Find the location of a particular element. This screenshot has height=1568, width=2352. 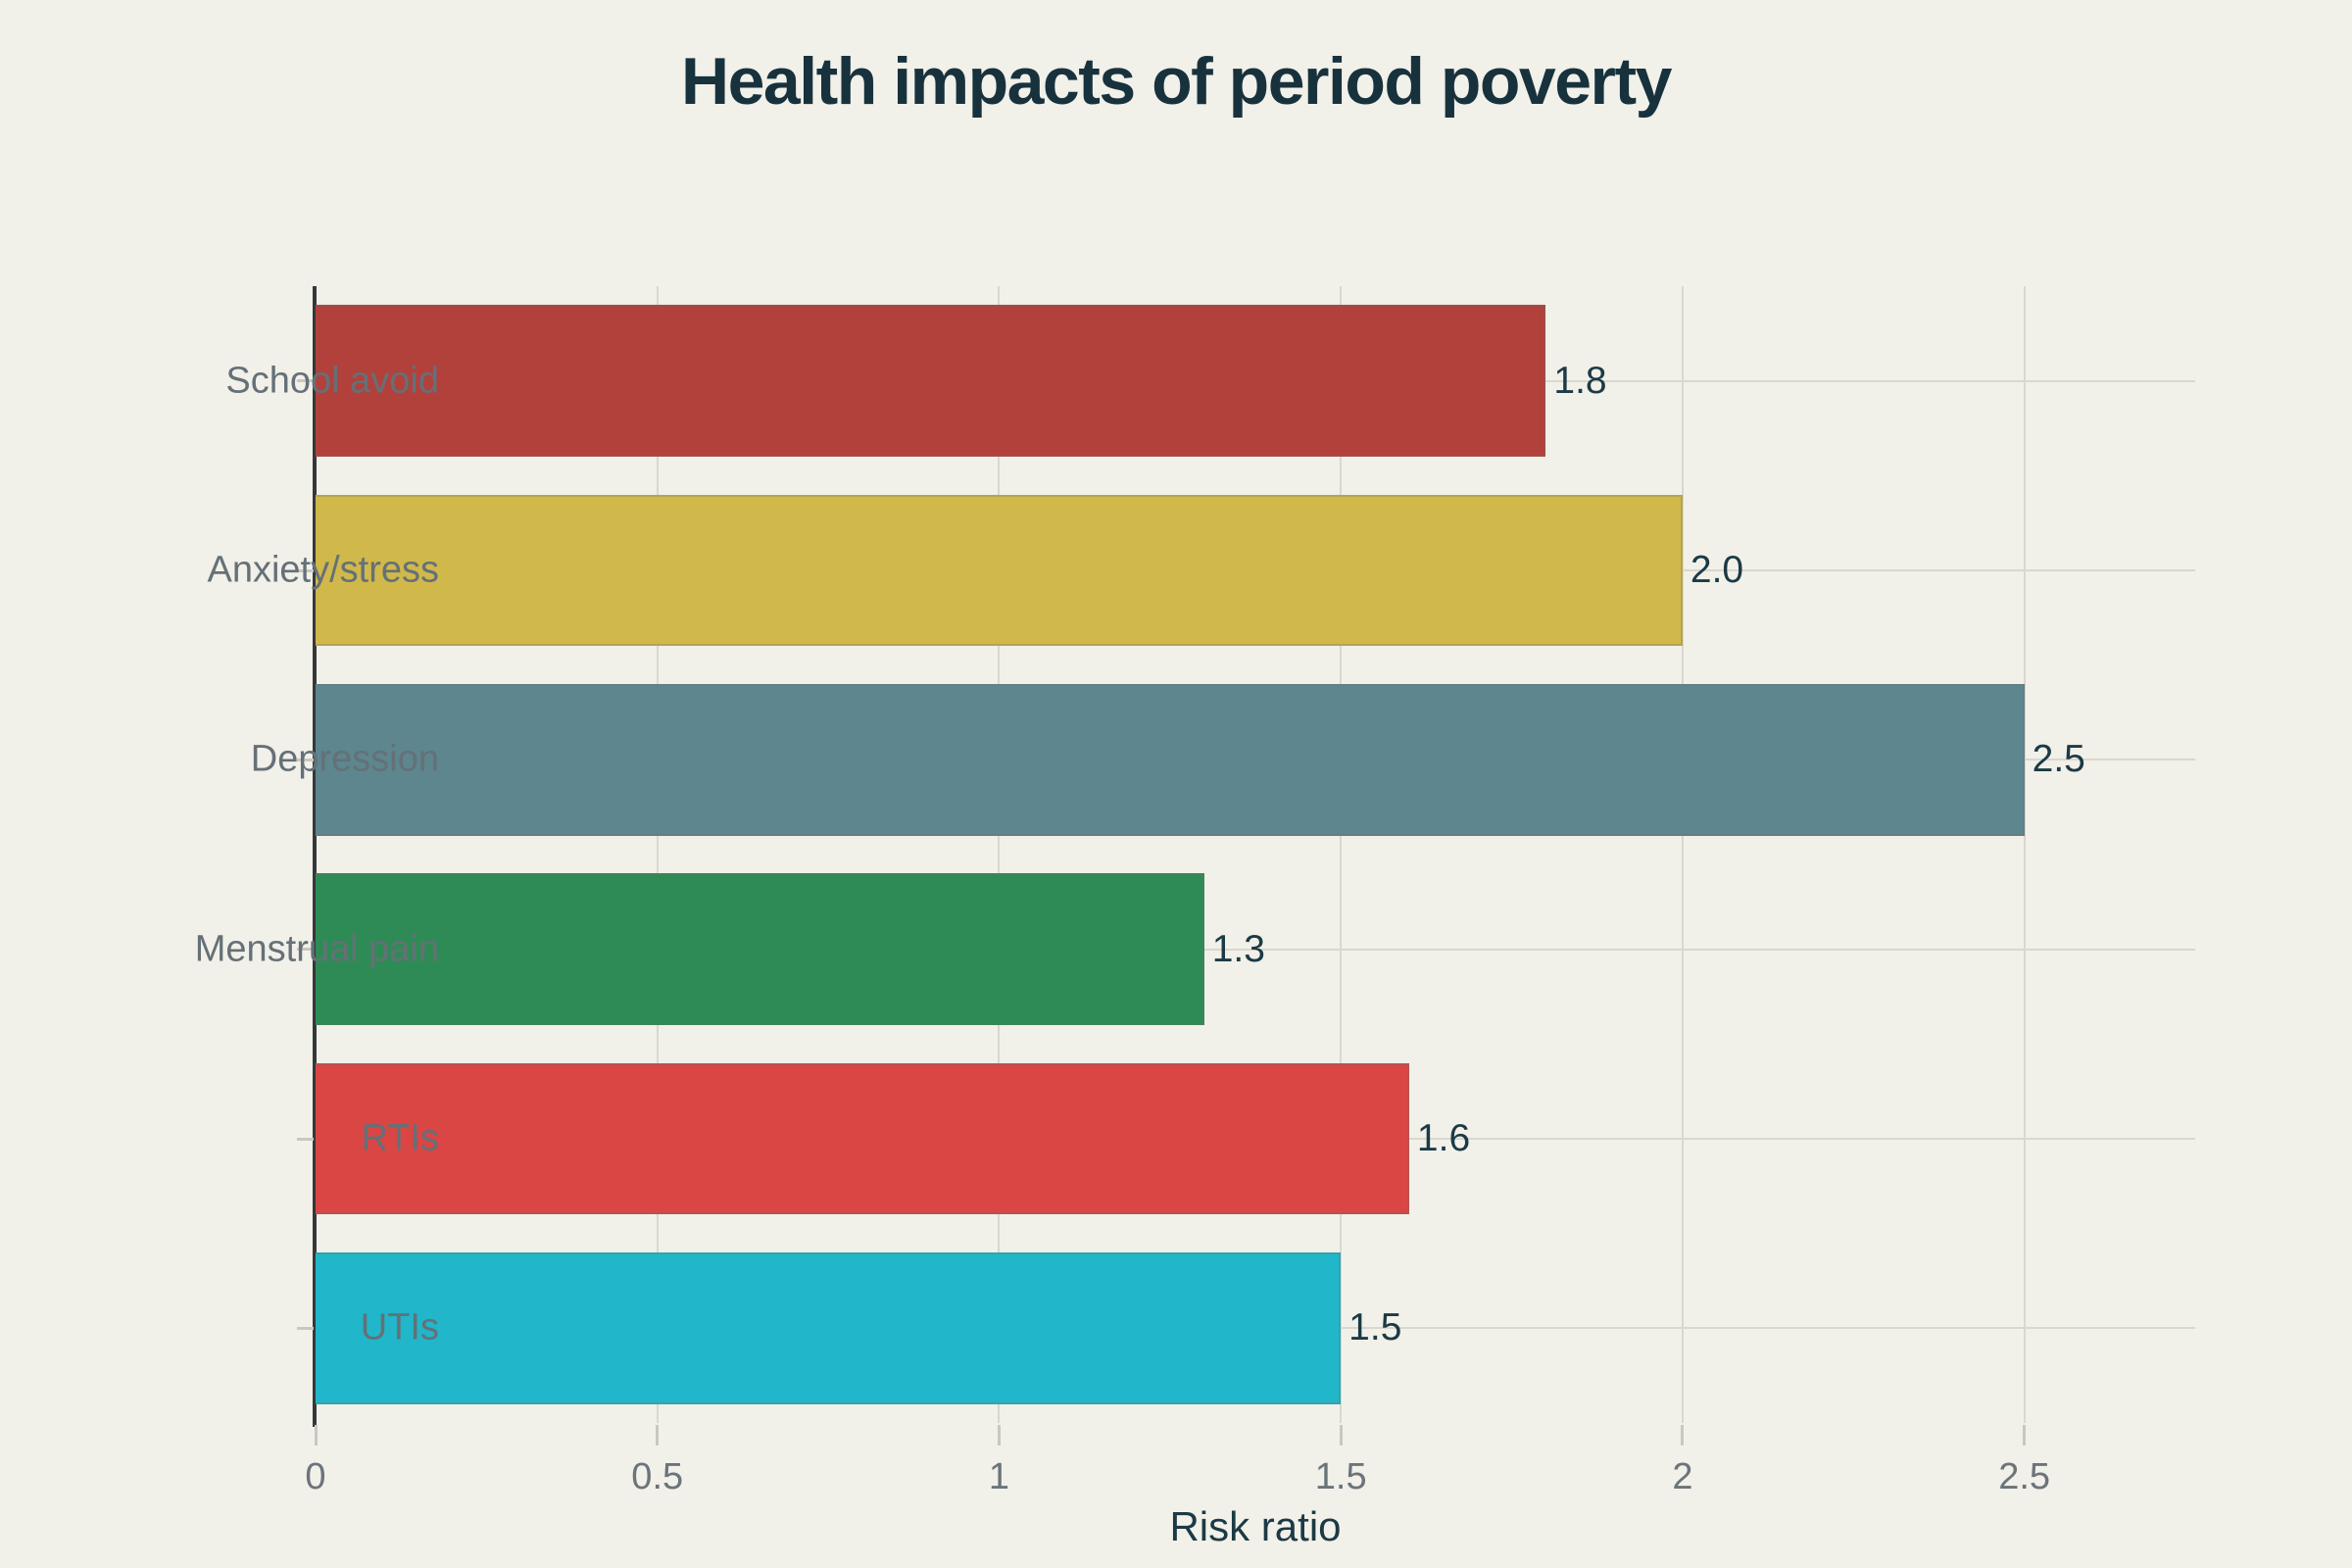

y-tick-depression is located at coordinates (305, 759).